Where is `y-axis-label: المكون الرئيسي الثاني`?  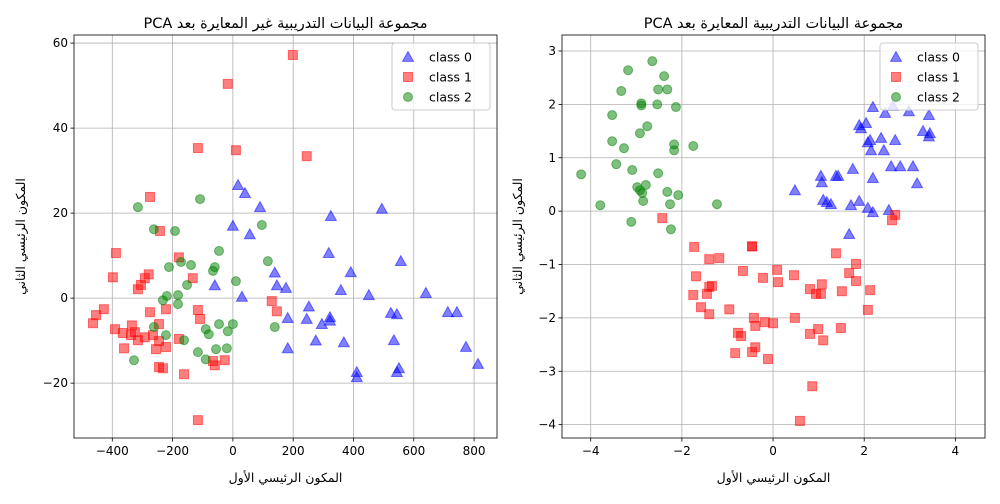
y-axis-label: المكون الرئيسي الثاني is located at coordinates (21, 236).